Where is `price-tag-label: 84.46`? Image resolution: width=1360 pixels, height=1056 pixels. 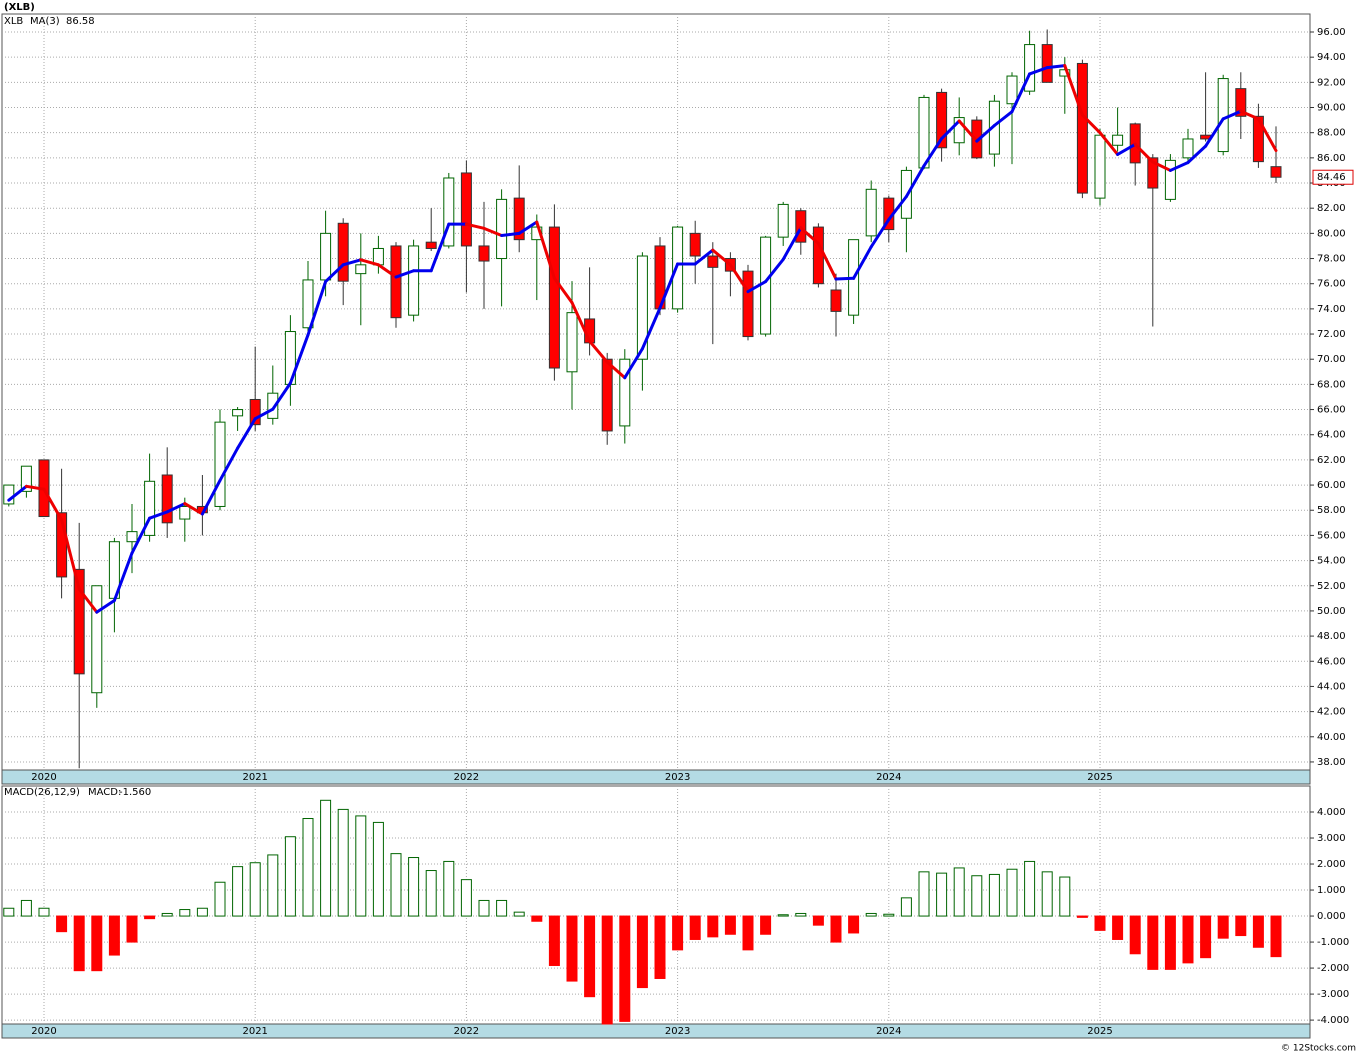 price-tag-label: 84.46 is located at coordinates (1331, 177).